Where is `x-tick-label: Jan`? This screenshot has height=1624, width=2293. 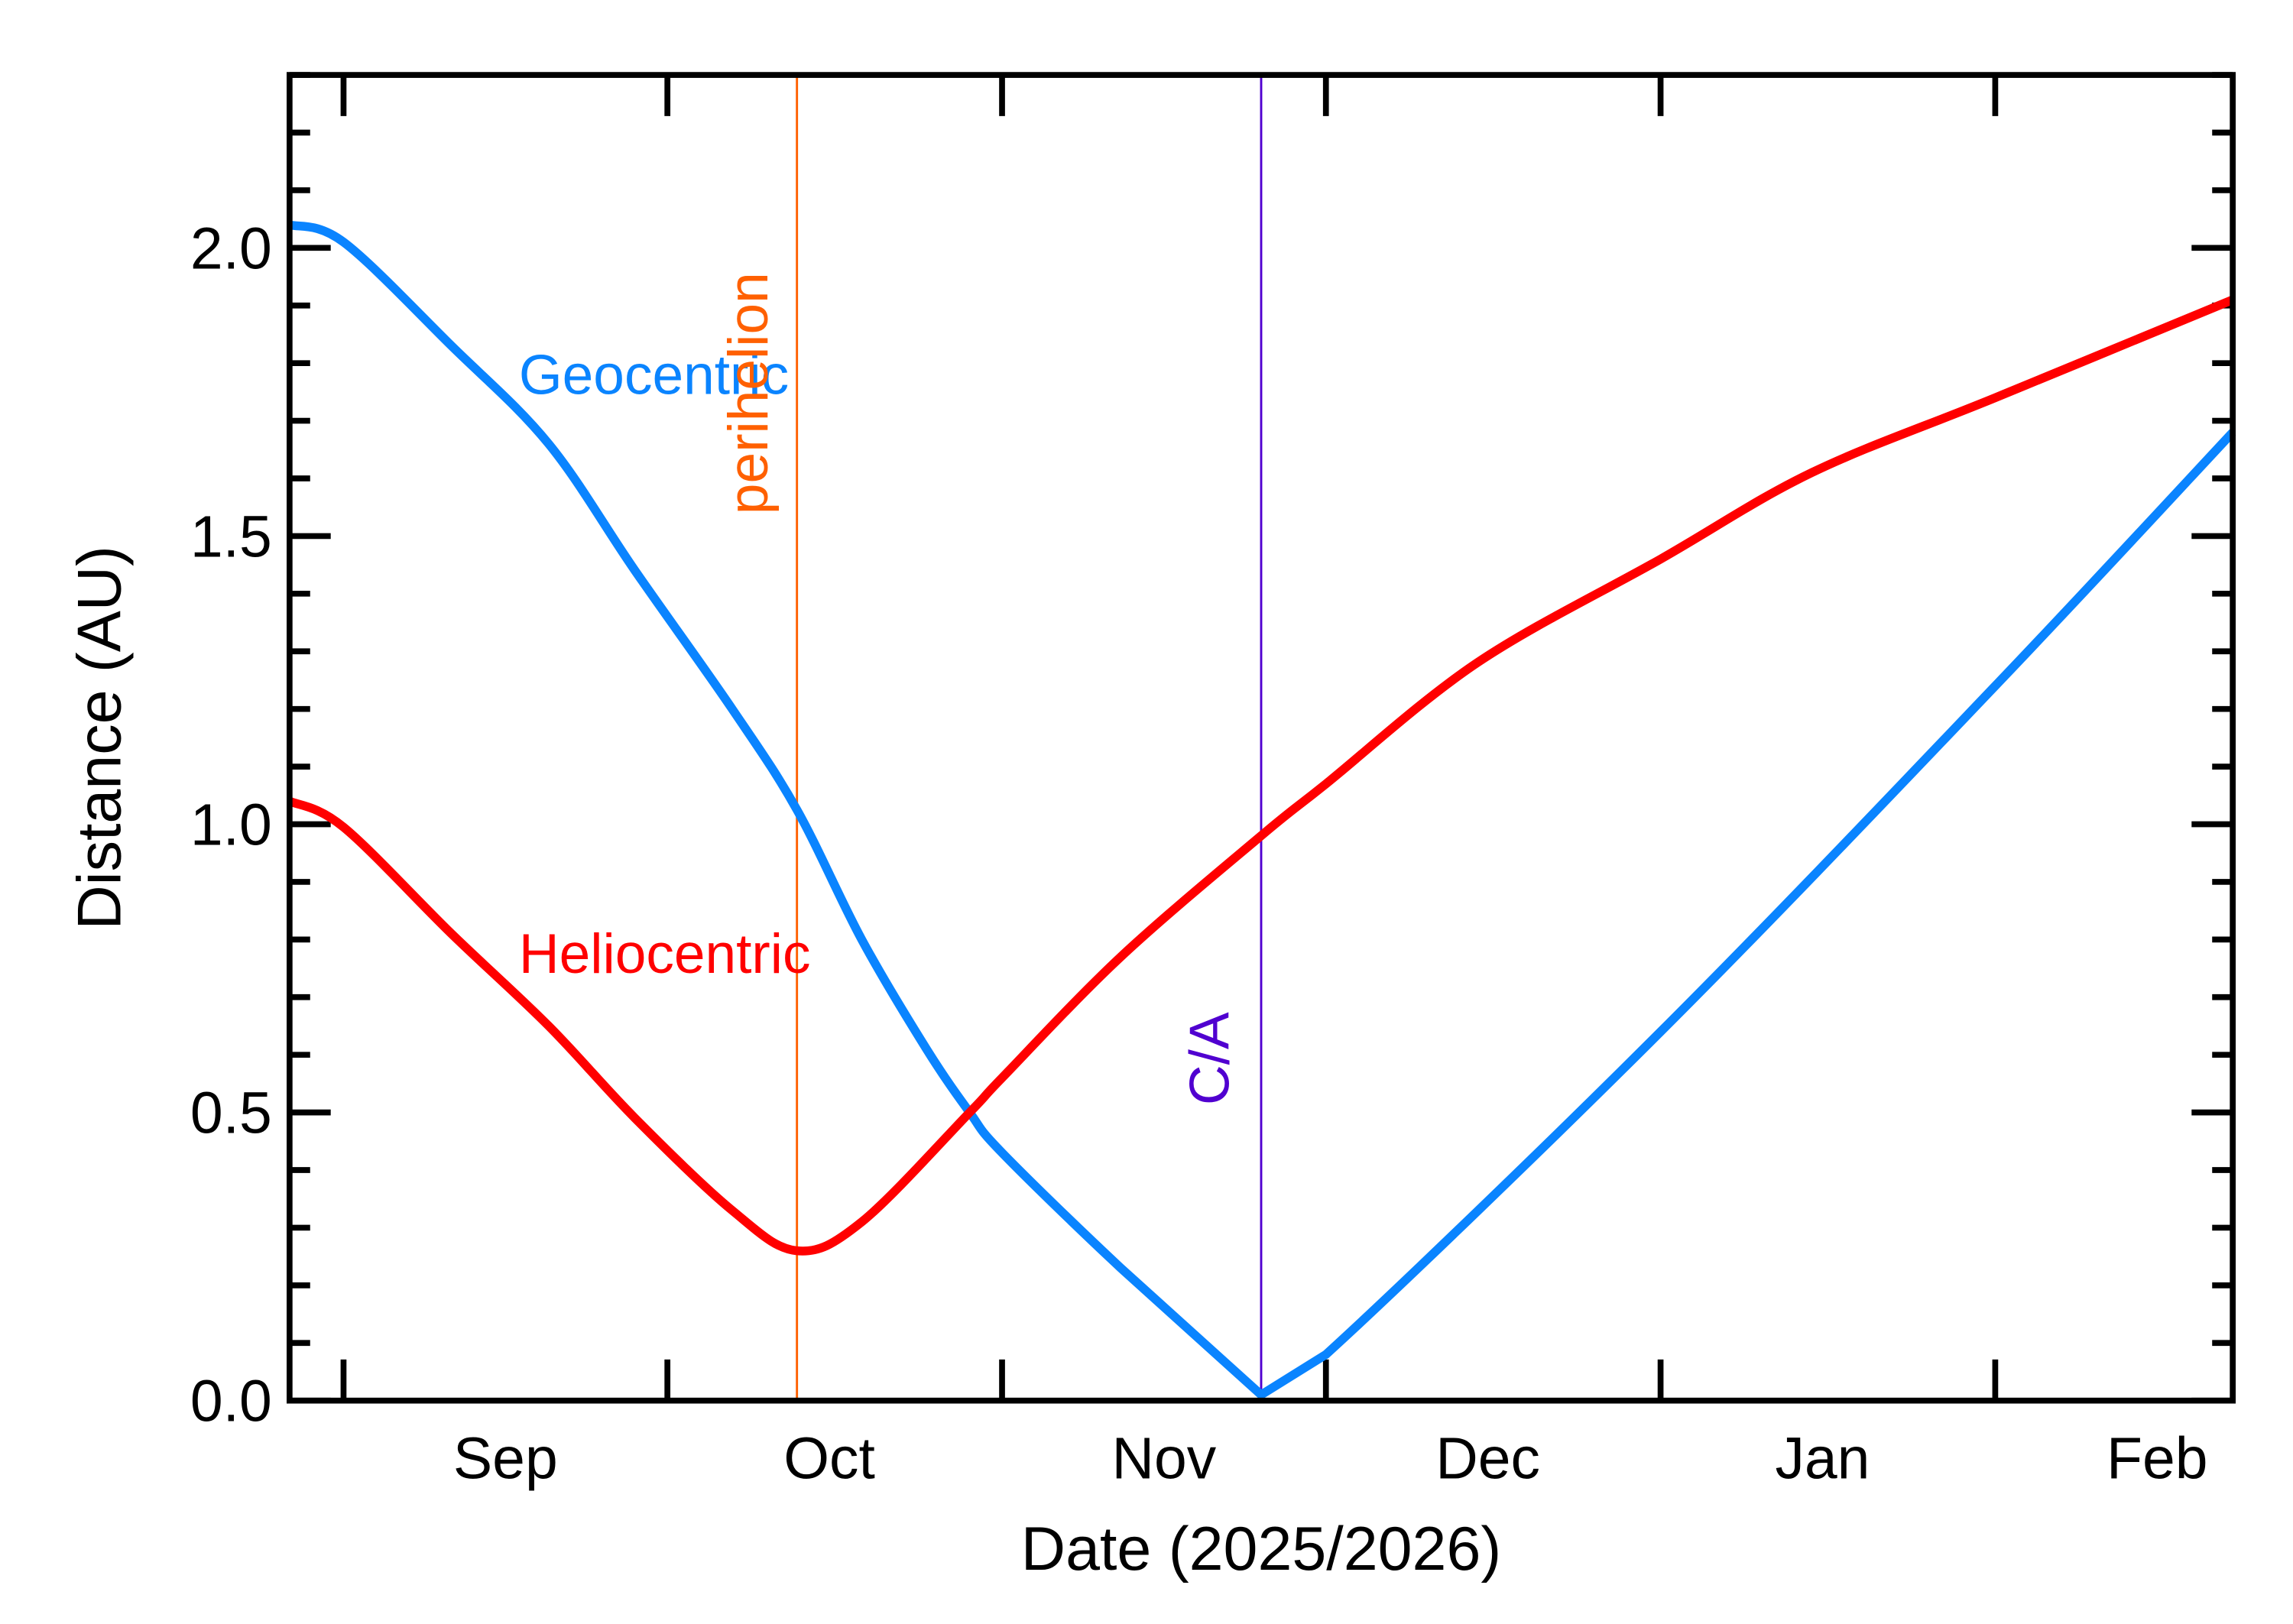
x-tick-label: Jan is located at coordinates (1823, 1459).